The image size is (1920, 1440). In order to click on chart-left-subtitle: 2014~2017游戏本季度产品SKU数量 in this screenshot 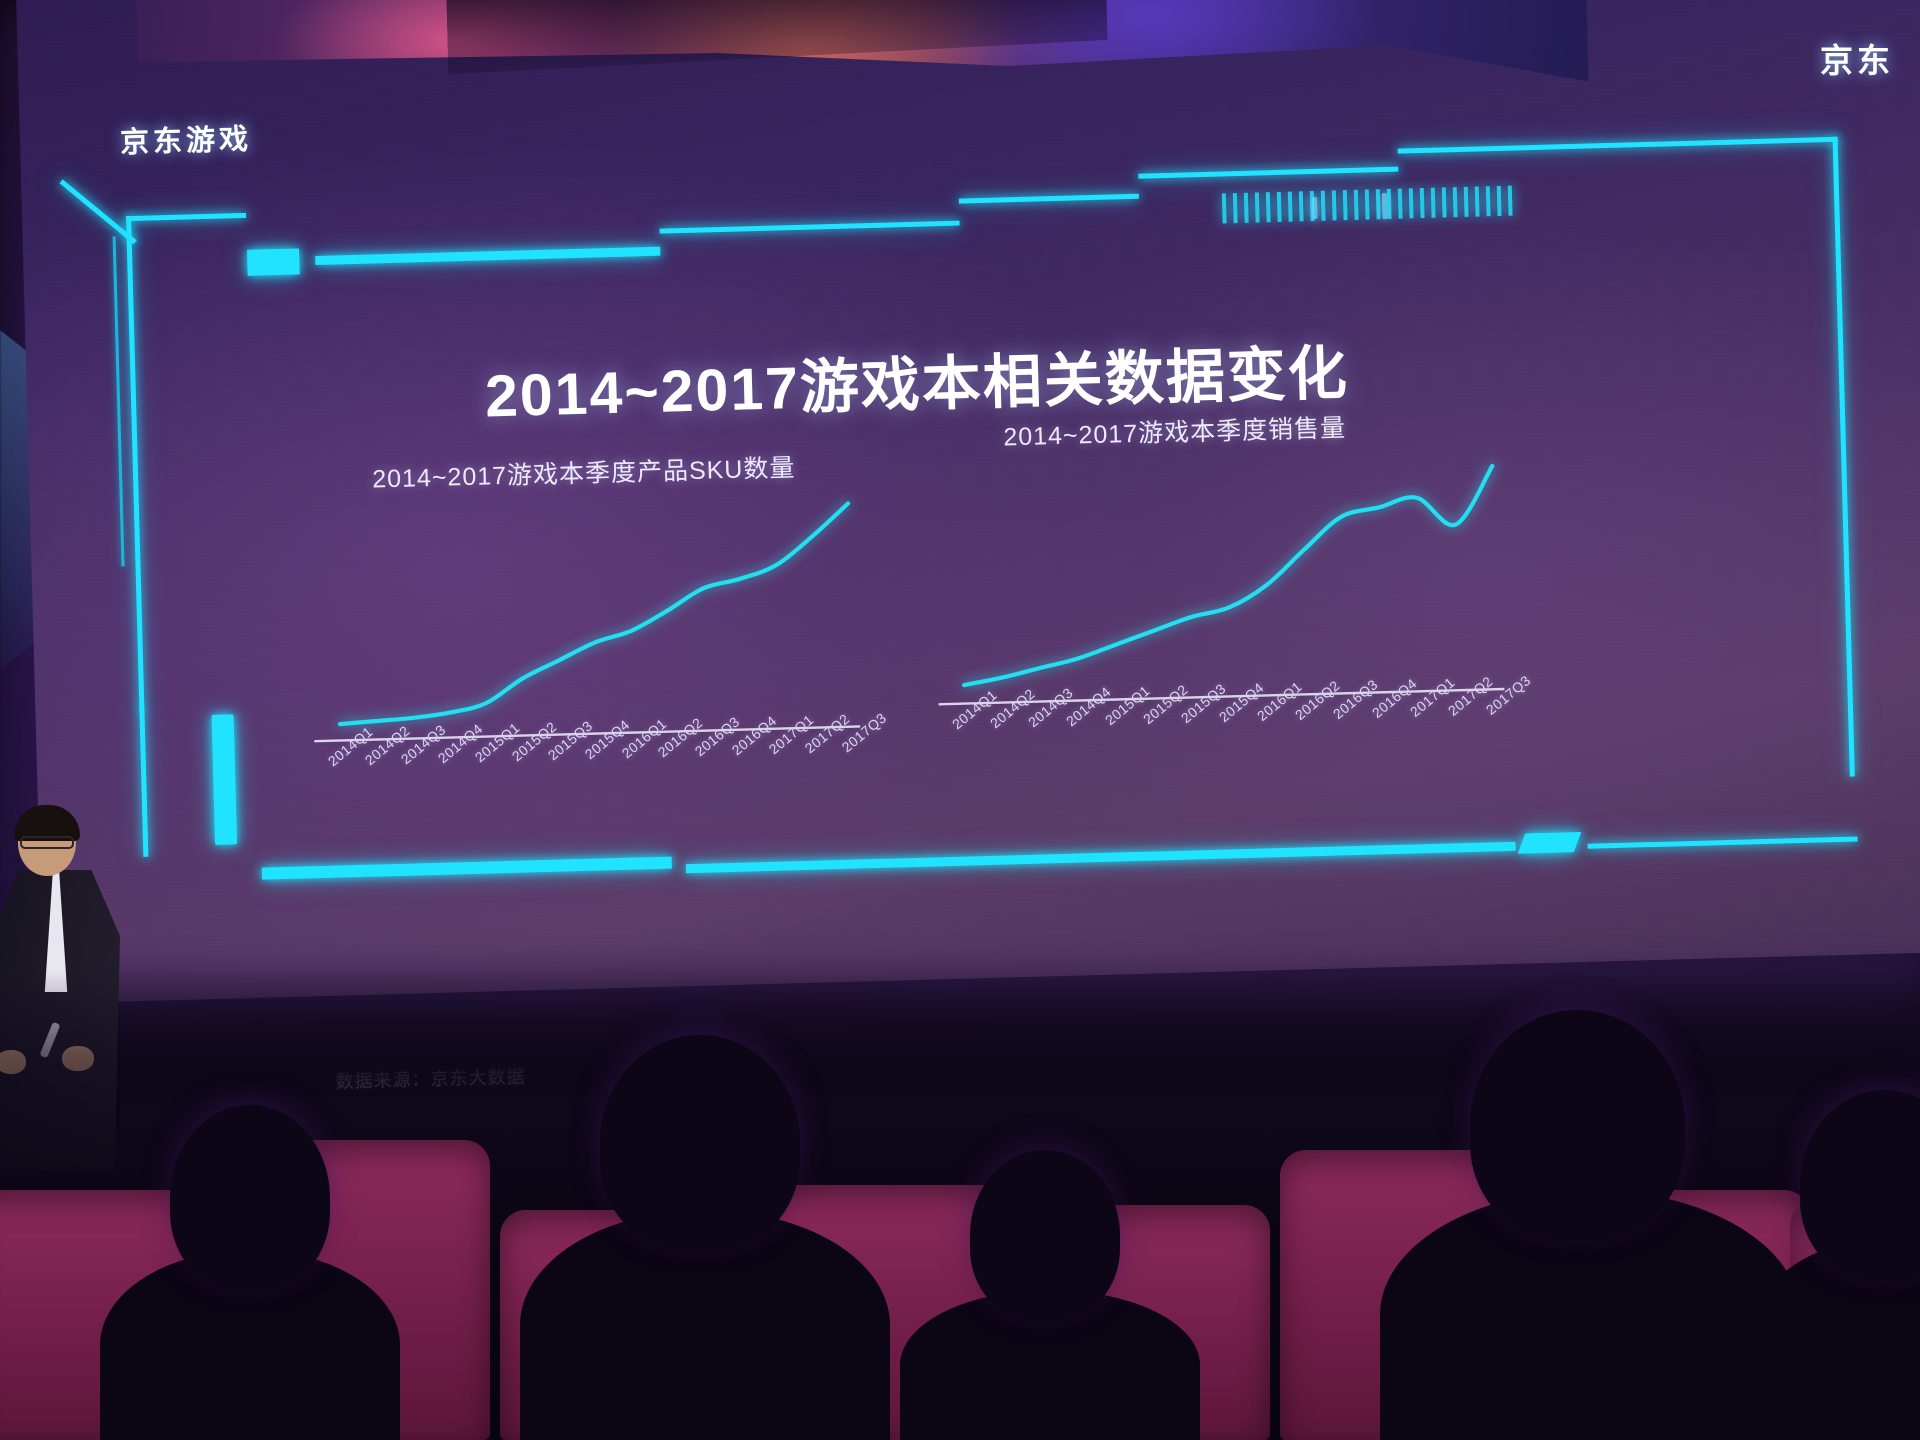, I will do `click(583, 474)`.